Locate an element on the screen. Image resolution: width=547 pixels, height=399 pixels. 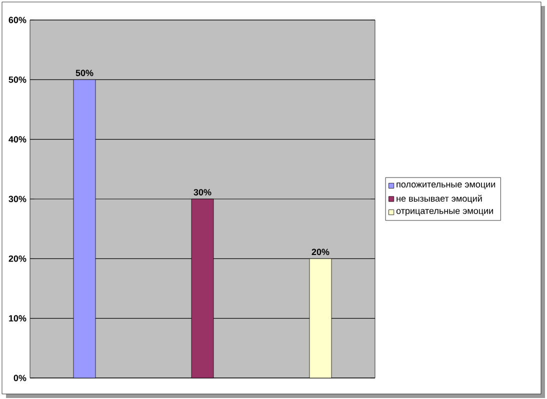
y-tick-label: 20% is located at coordinates (17, 258).